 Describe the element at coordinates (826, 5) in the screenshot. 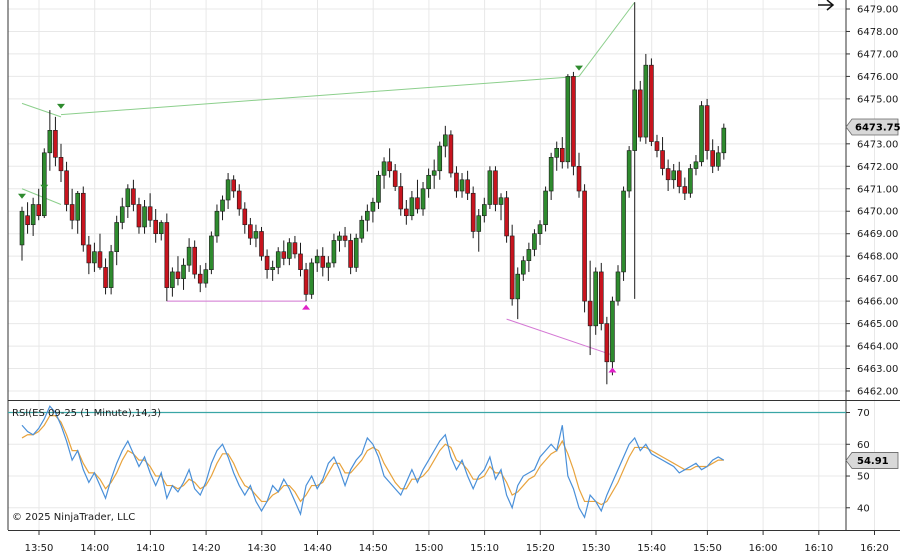

I see `arrow-right-icon` at that location.